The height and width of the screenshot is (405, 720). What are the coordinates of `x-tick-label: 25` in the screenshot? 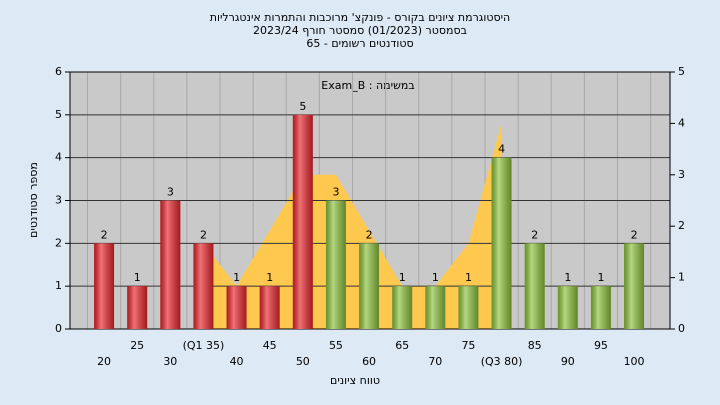 It's located at (137, 345).